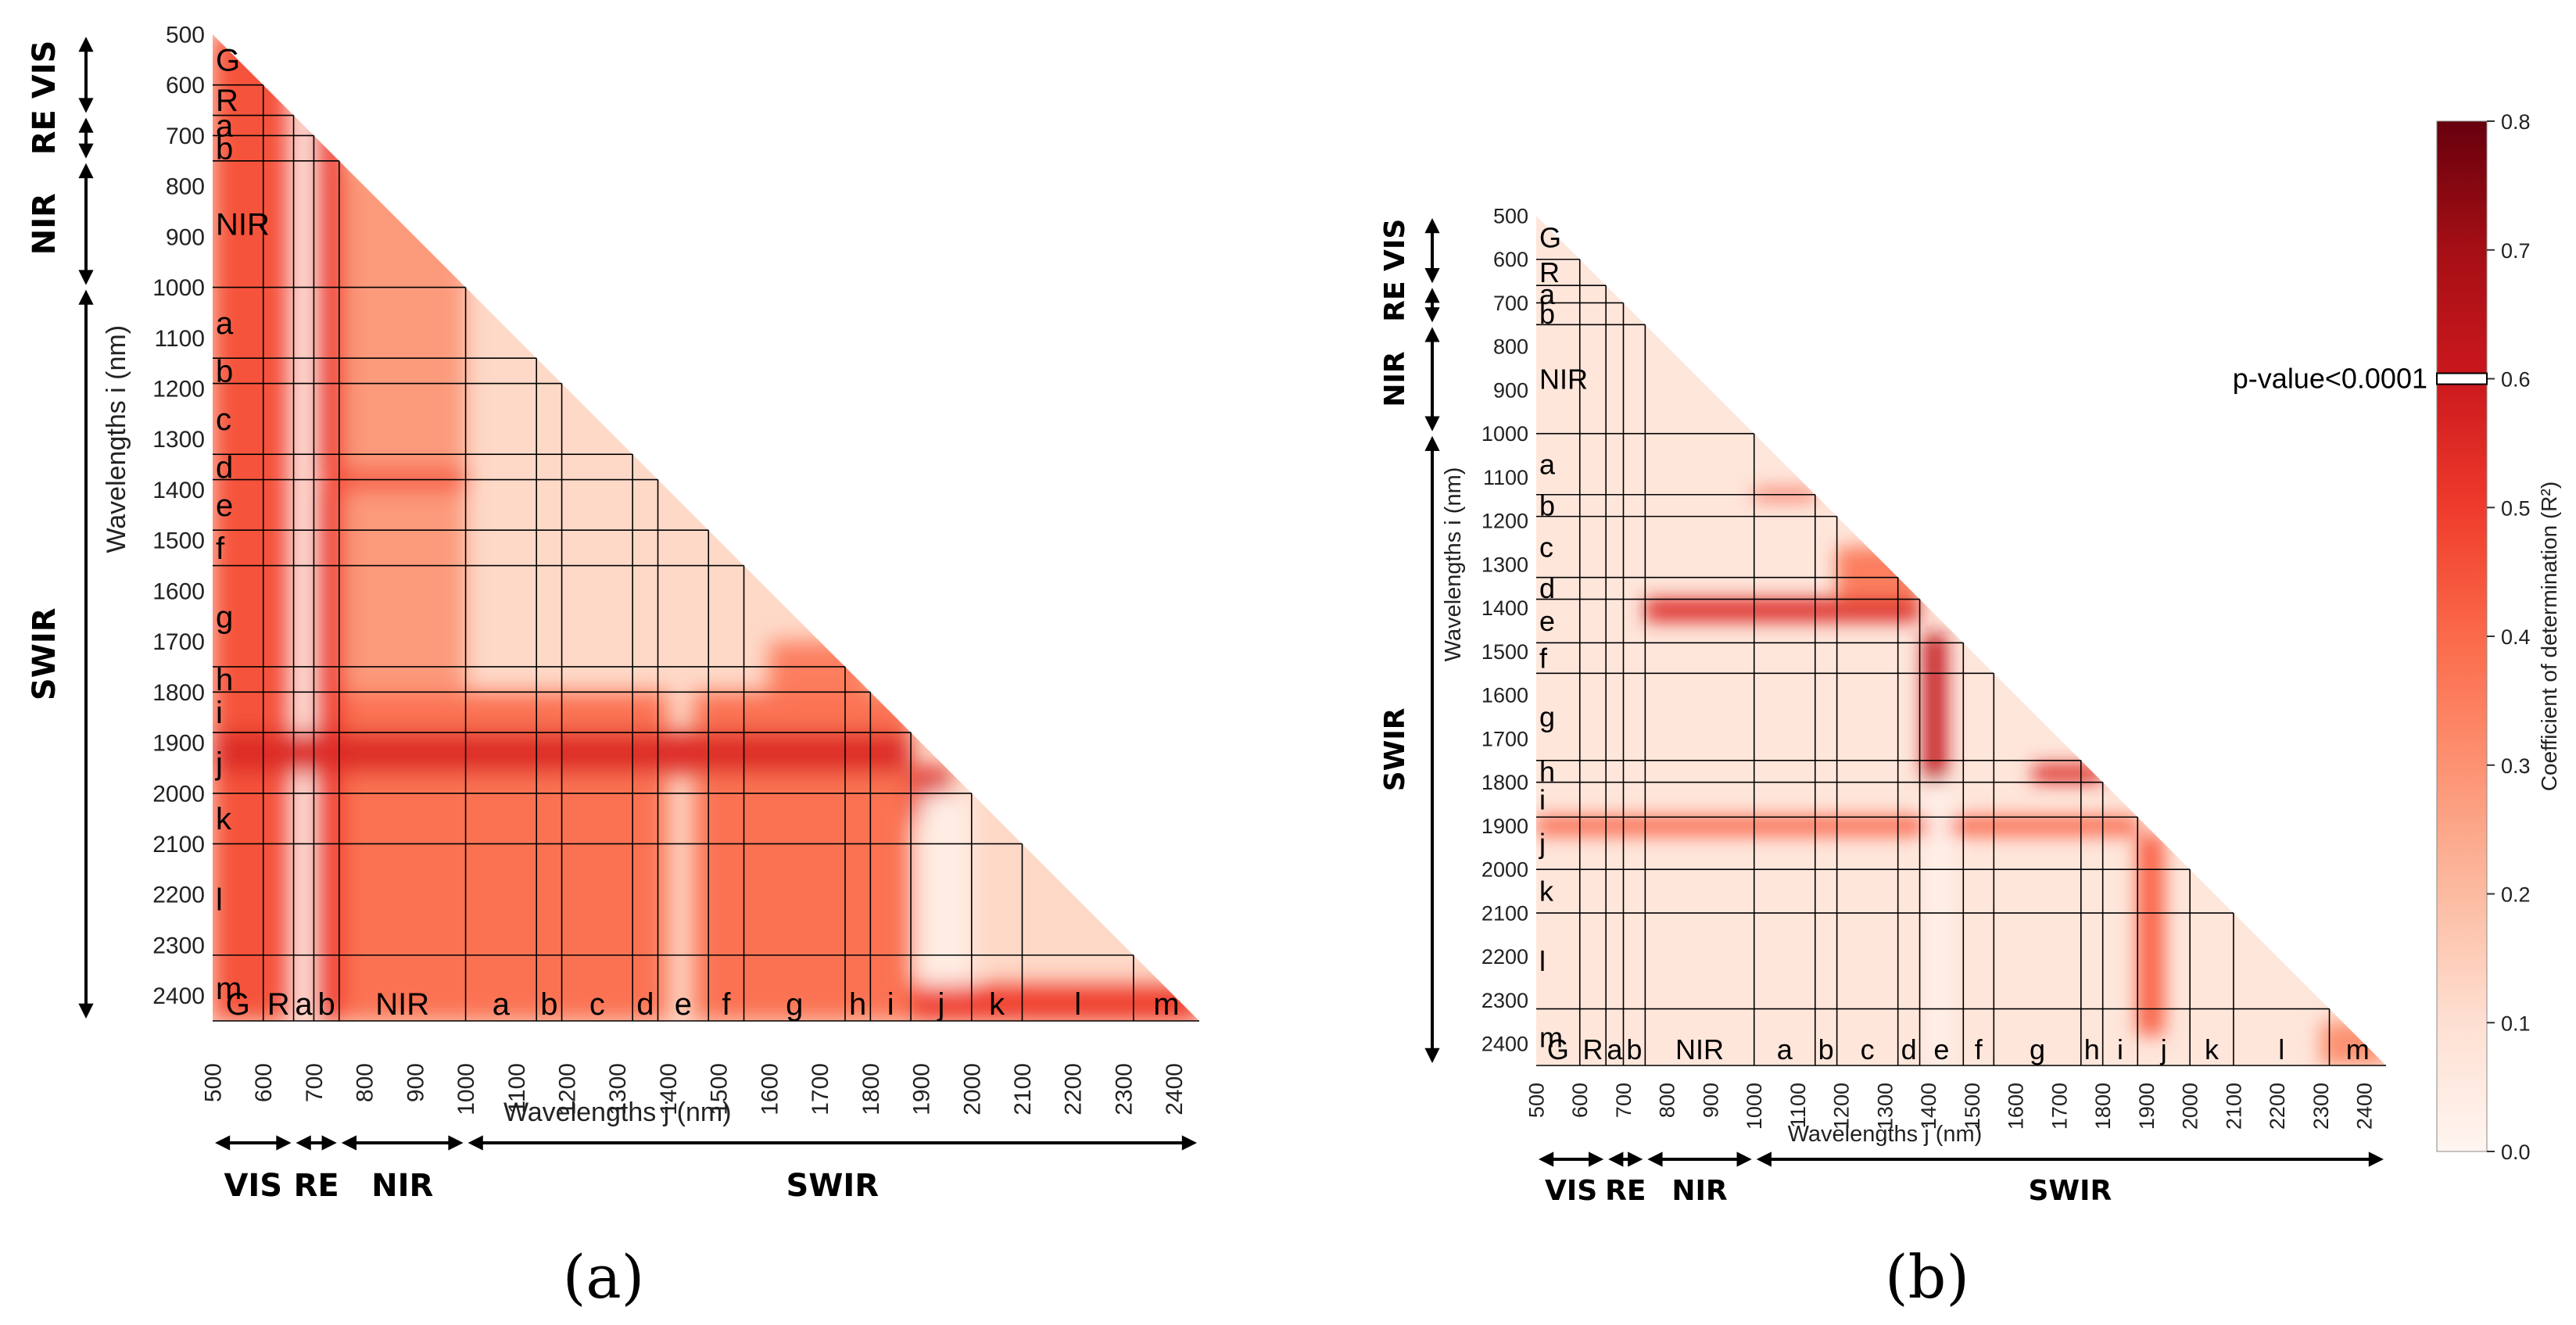 The image size is (2576, 1325). What do you see at coordinates (1510, 259) in the screenshot?
I see `y-tick-label: 600` at bounding box center [1510, 259].